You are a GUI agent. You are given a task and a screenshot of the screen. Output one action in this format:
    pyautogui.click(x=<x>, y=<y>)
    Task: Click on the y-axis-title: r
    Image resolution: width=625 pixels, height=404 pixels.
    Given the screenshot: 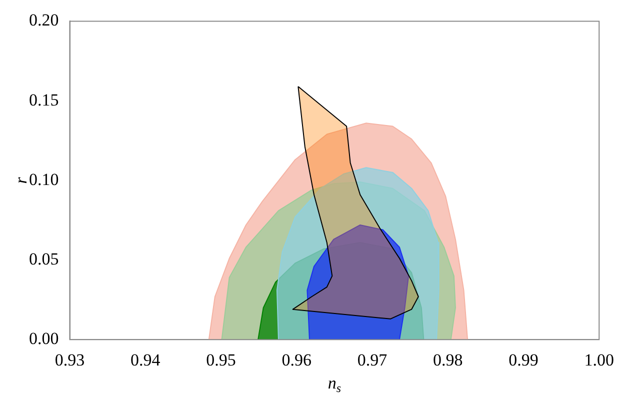 What is the action you would take?
    pyautogui.click(x=20, y=180)
    